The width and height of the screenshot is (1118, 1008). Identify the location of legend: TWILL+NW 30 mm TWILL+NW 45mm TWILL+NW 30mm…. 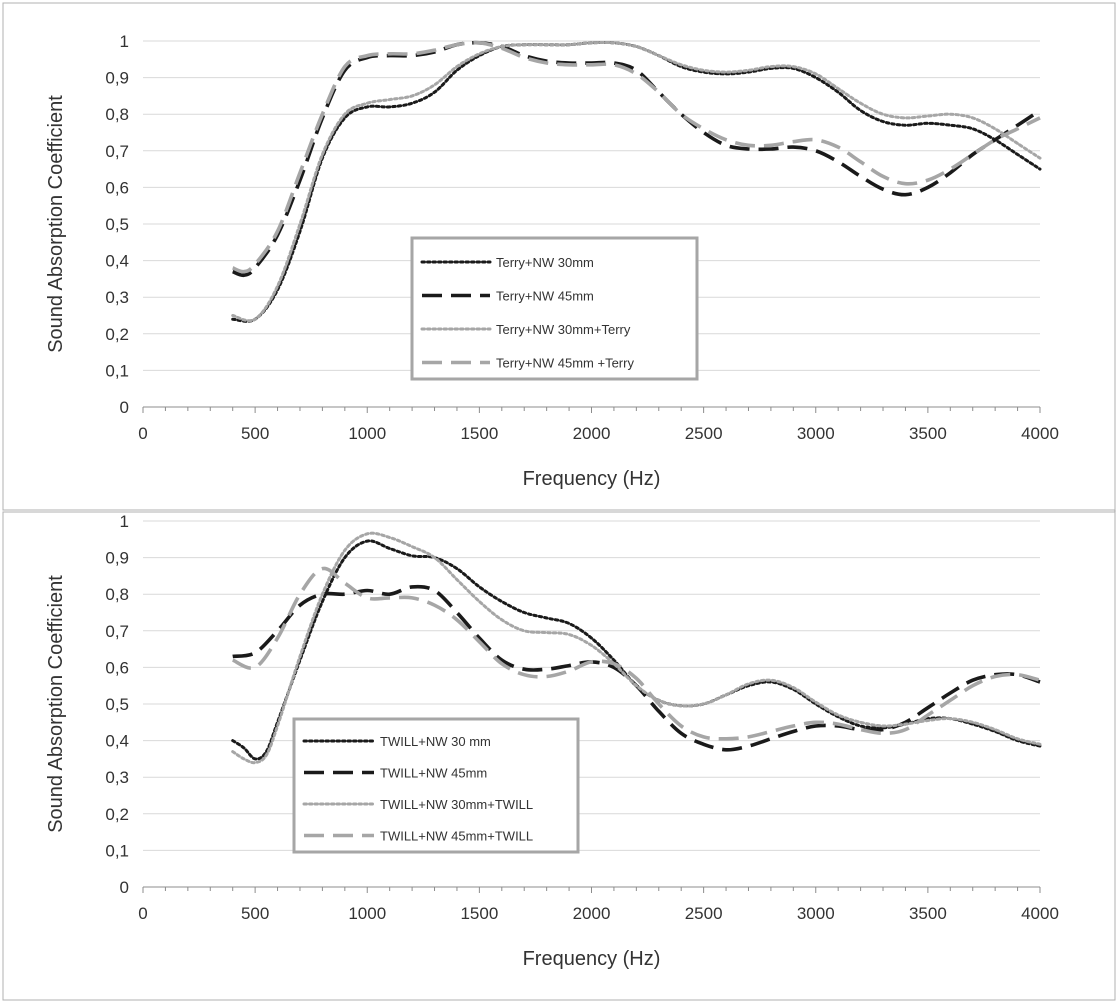
(436, 785).